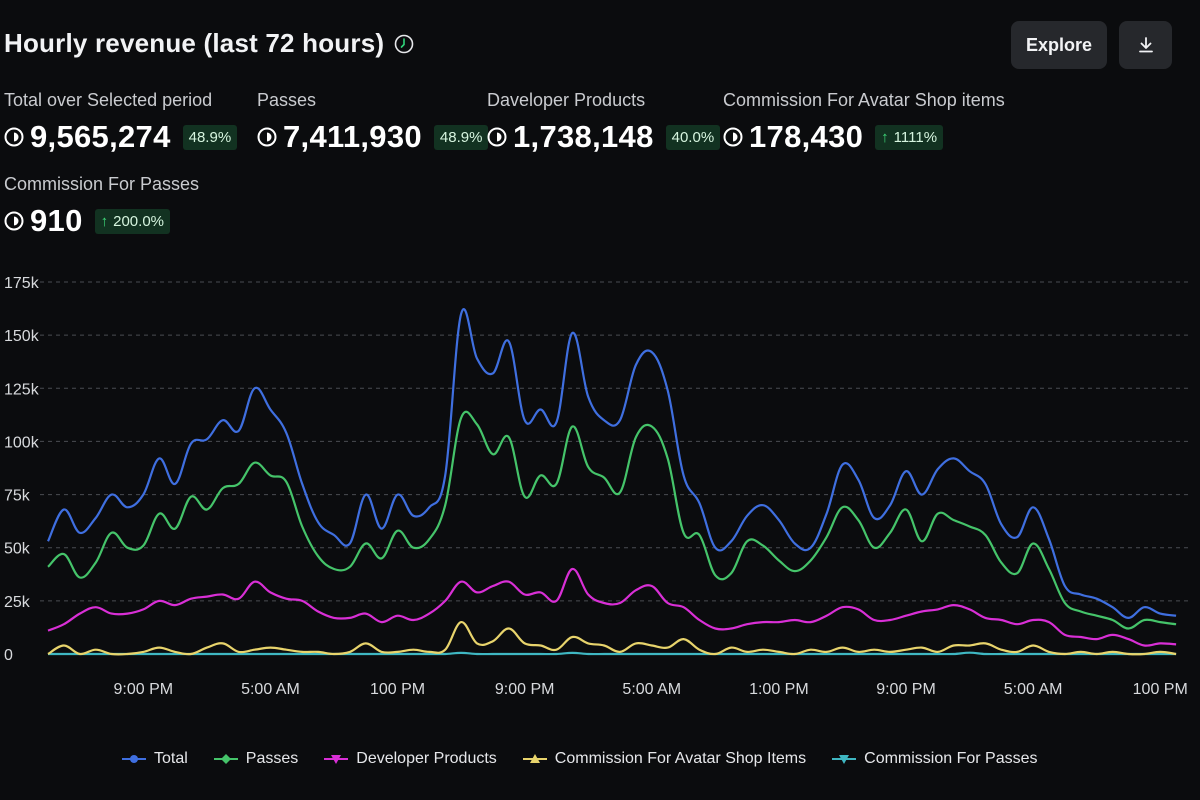  I want to click on stat-label: Daveloper Products, so click(566, 100).